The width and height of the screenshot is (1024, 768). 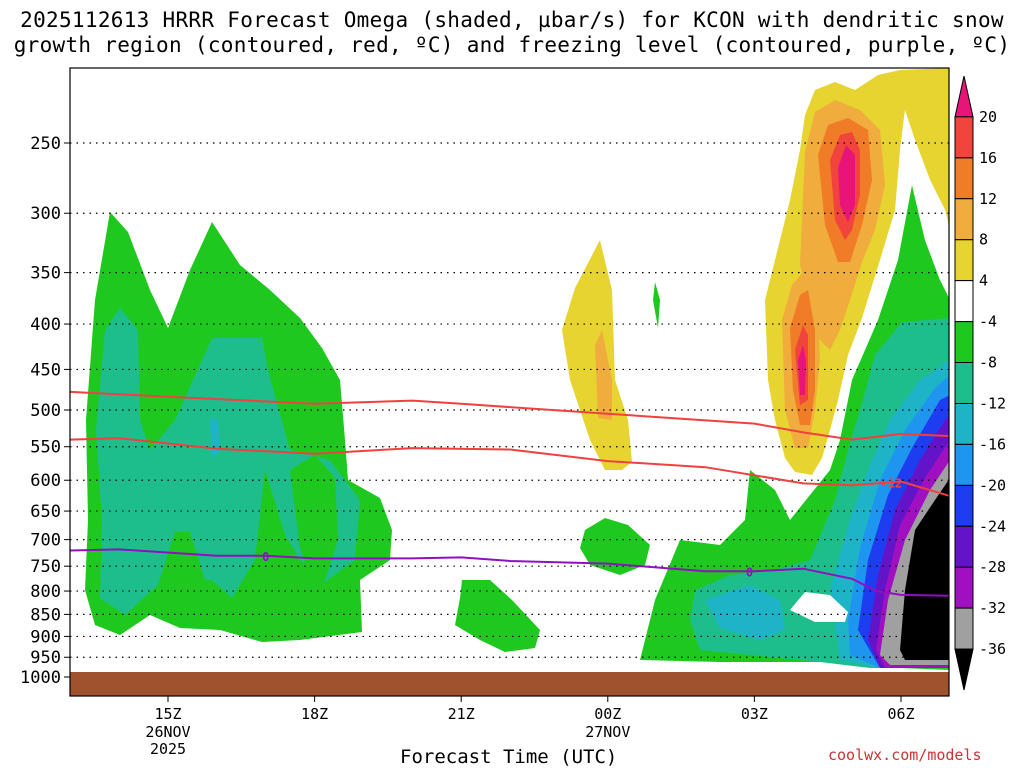 What do you see at coordinates (924, 569) in the screenshot?
I see `omega-region-right-strong-core` at bounding box center [924, 569].